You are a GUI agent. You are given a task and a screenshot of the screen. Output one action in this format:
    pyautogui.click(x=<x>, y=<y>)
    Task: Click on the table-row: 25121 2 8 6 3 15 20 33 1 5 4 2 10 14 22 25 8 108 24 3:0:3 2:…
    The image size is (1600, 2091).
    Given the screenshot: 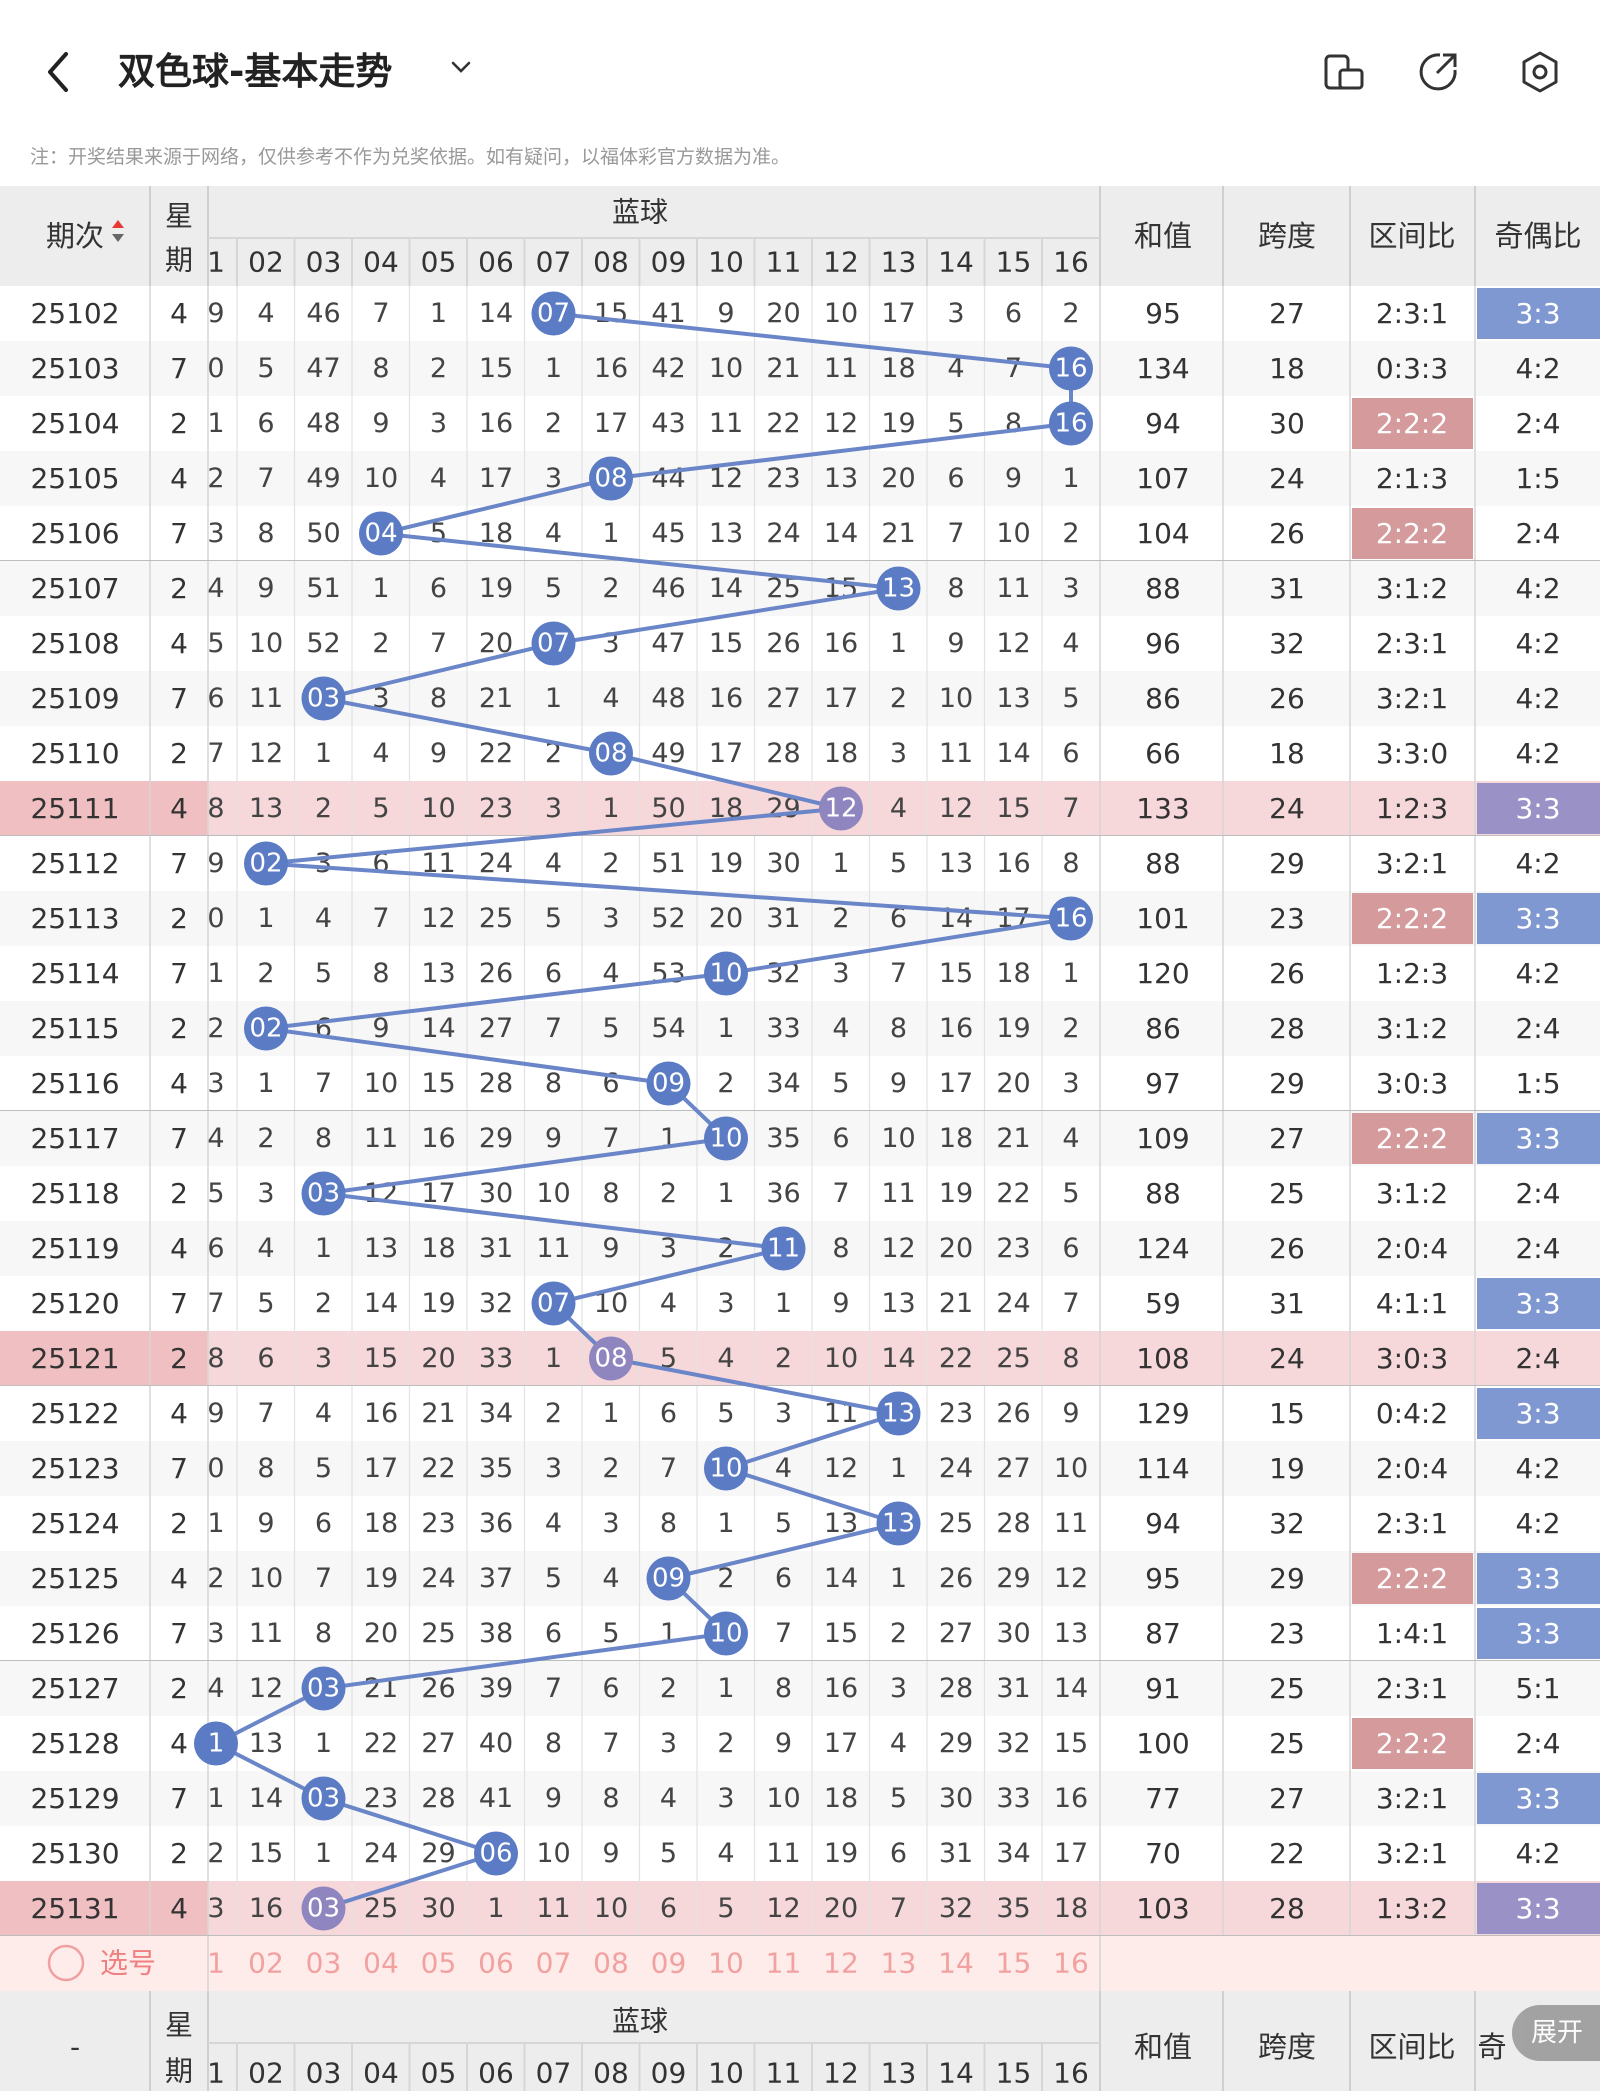 What is the action you would take?
    pyautogui.click(x=800, y=1359)
    